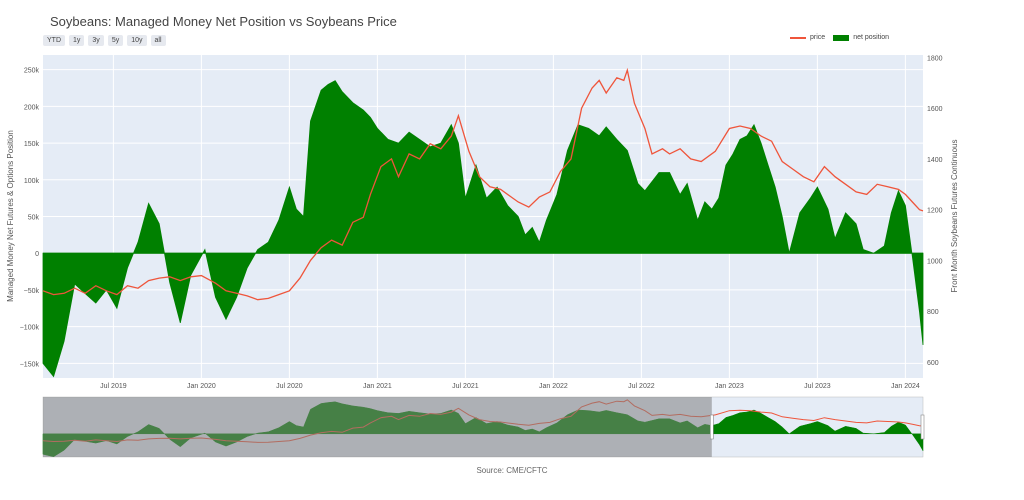 Image resolution: width=1024 pixels, height=500 pixels. What do you see at coordinates (201, 386) in the screenshot?
I see `x-tick-label: Jan 2020` at bounding box center [201, 386].